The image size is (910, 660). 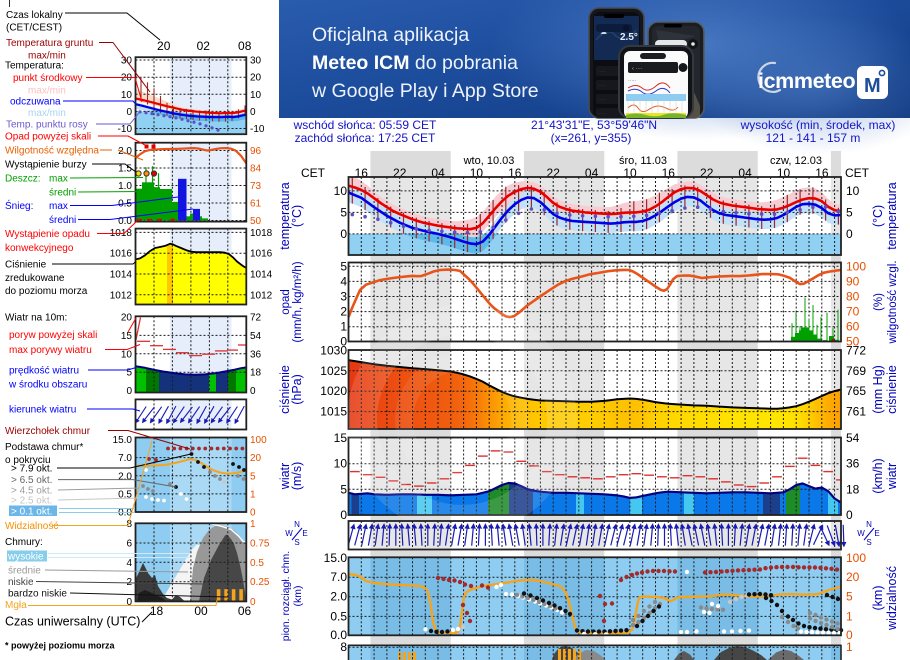 What do you see at coordinates (53, 335) in the screenshot?
I see `svg-text: poryw powyżej skali` at bounding box center [53, 335].